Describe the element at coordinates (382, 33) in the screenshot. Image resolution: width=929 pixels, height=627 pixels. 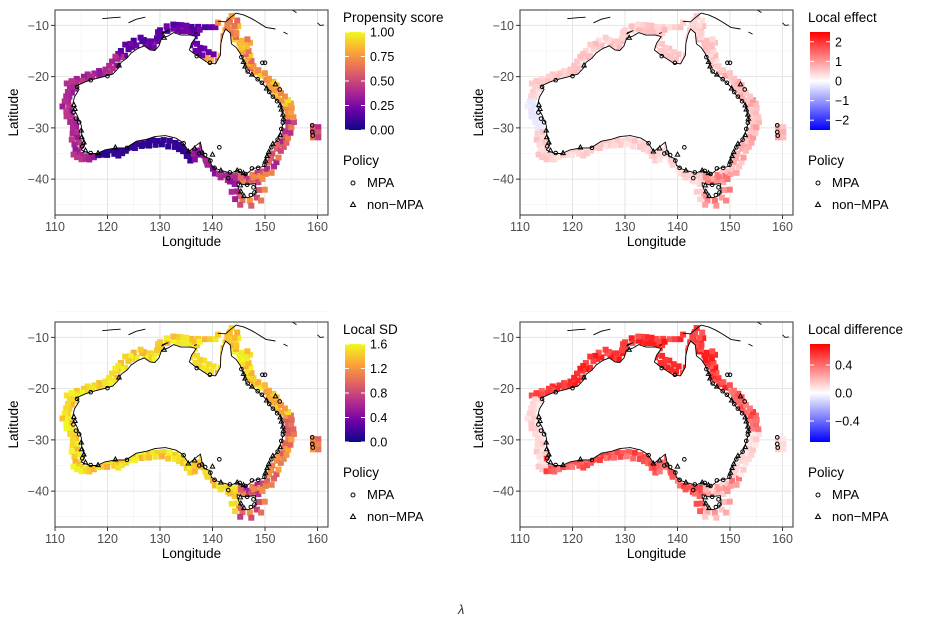
I see `colorbar-tick-label: 1.00` at that location.